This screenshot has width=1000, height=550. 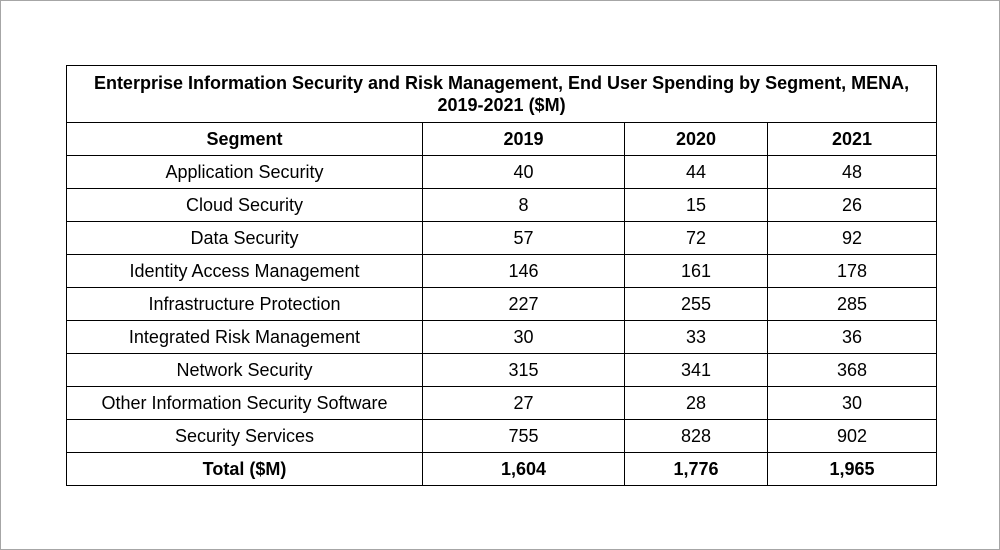 I want to click on value-cell-2021: 26, so click(x=852, y=205).